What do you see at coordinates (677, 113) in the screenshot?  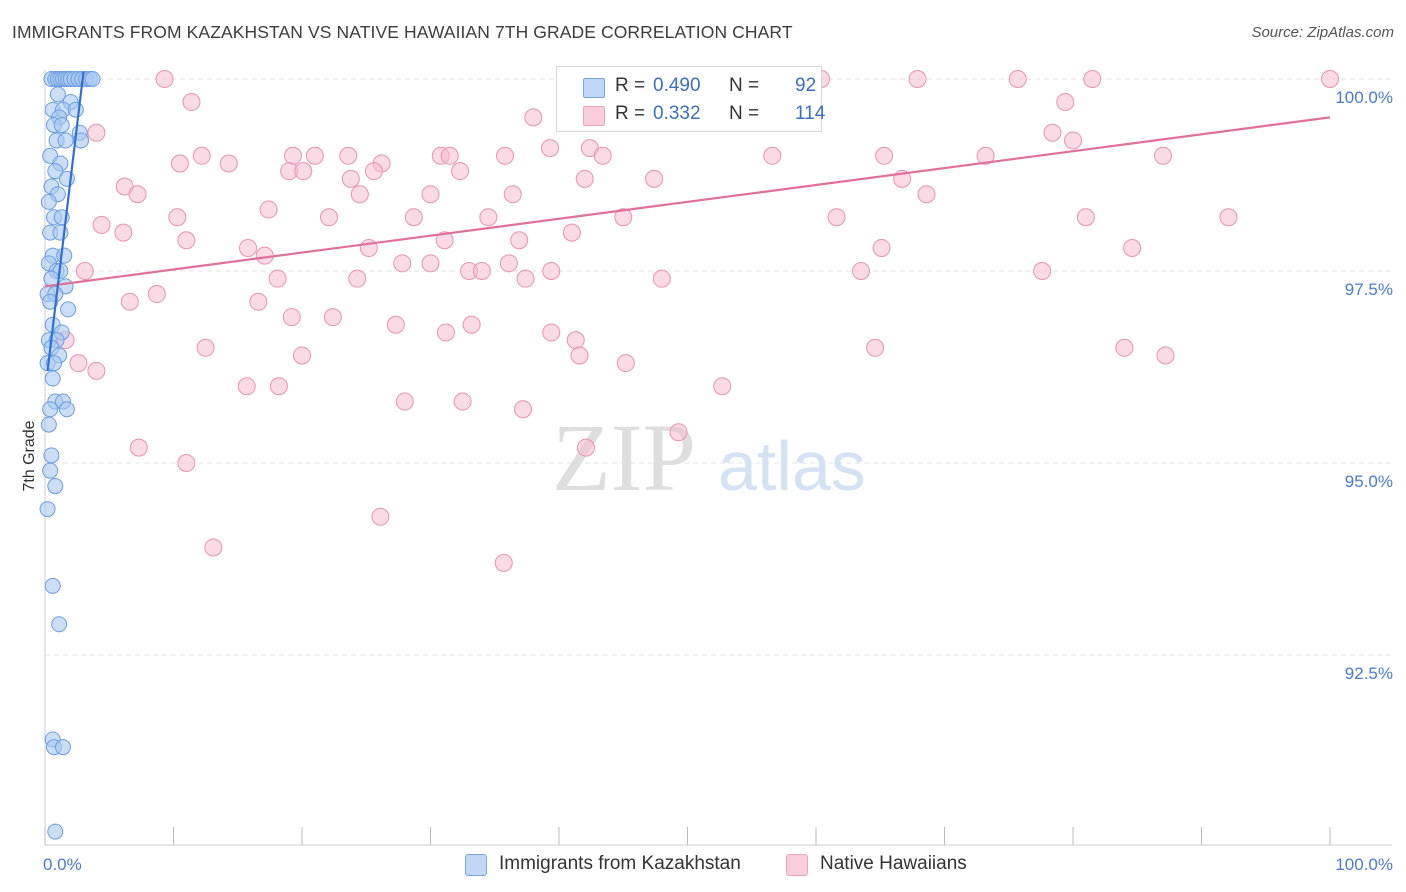 I see `legend-r-value: 0.332` at bounding box center [677, 113].